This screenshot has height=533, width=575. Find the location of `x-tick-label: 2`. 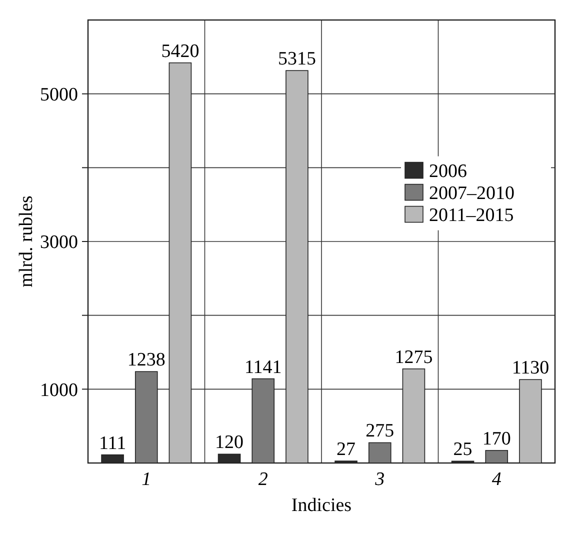

x-tick-label: 2 is located at coordinates (263, 479).